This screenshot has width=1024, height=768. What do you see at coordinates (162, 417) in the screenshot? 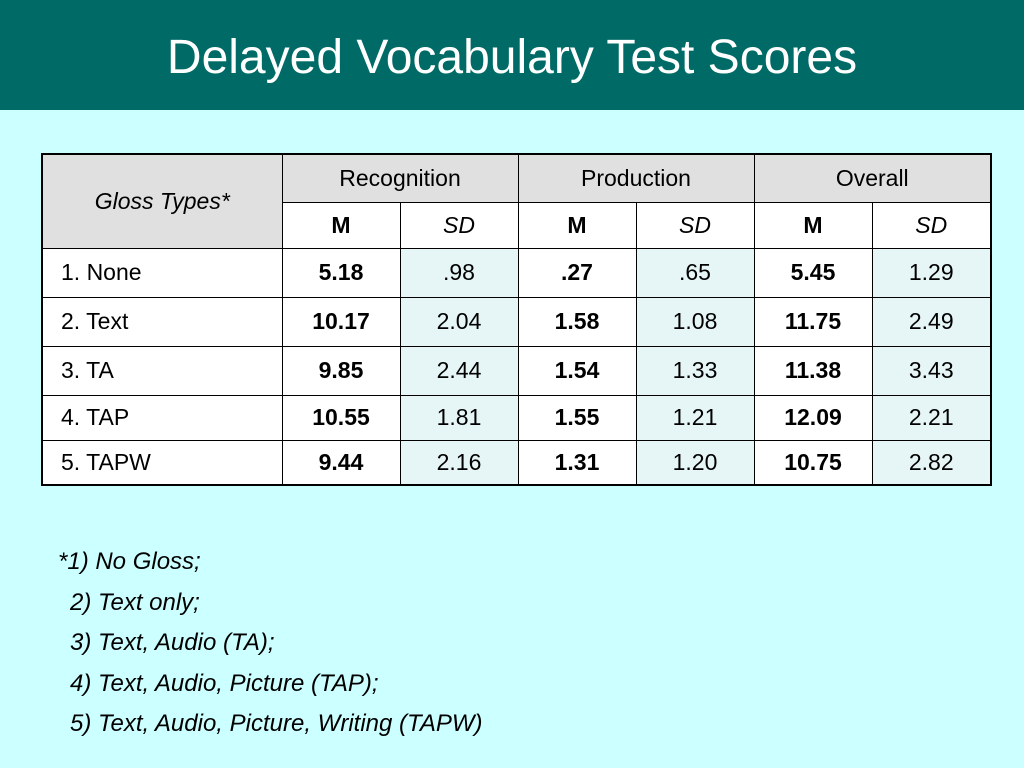
I see `row-label: 4. TAP` at bounding box center [162, 417].